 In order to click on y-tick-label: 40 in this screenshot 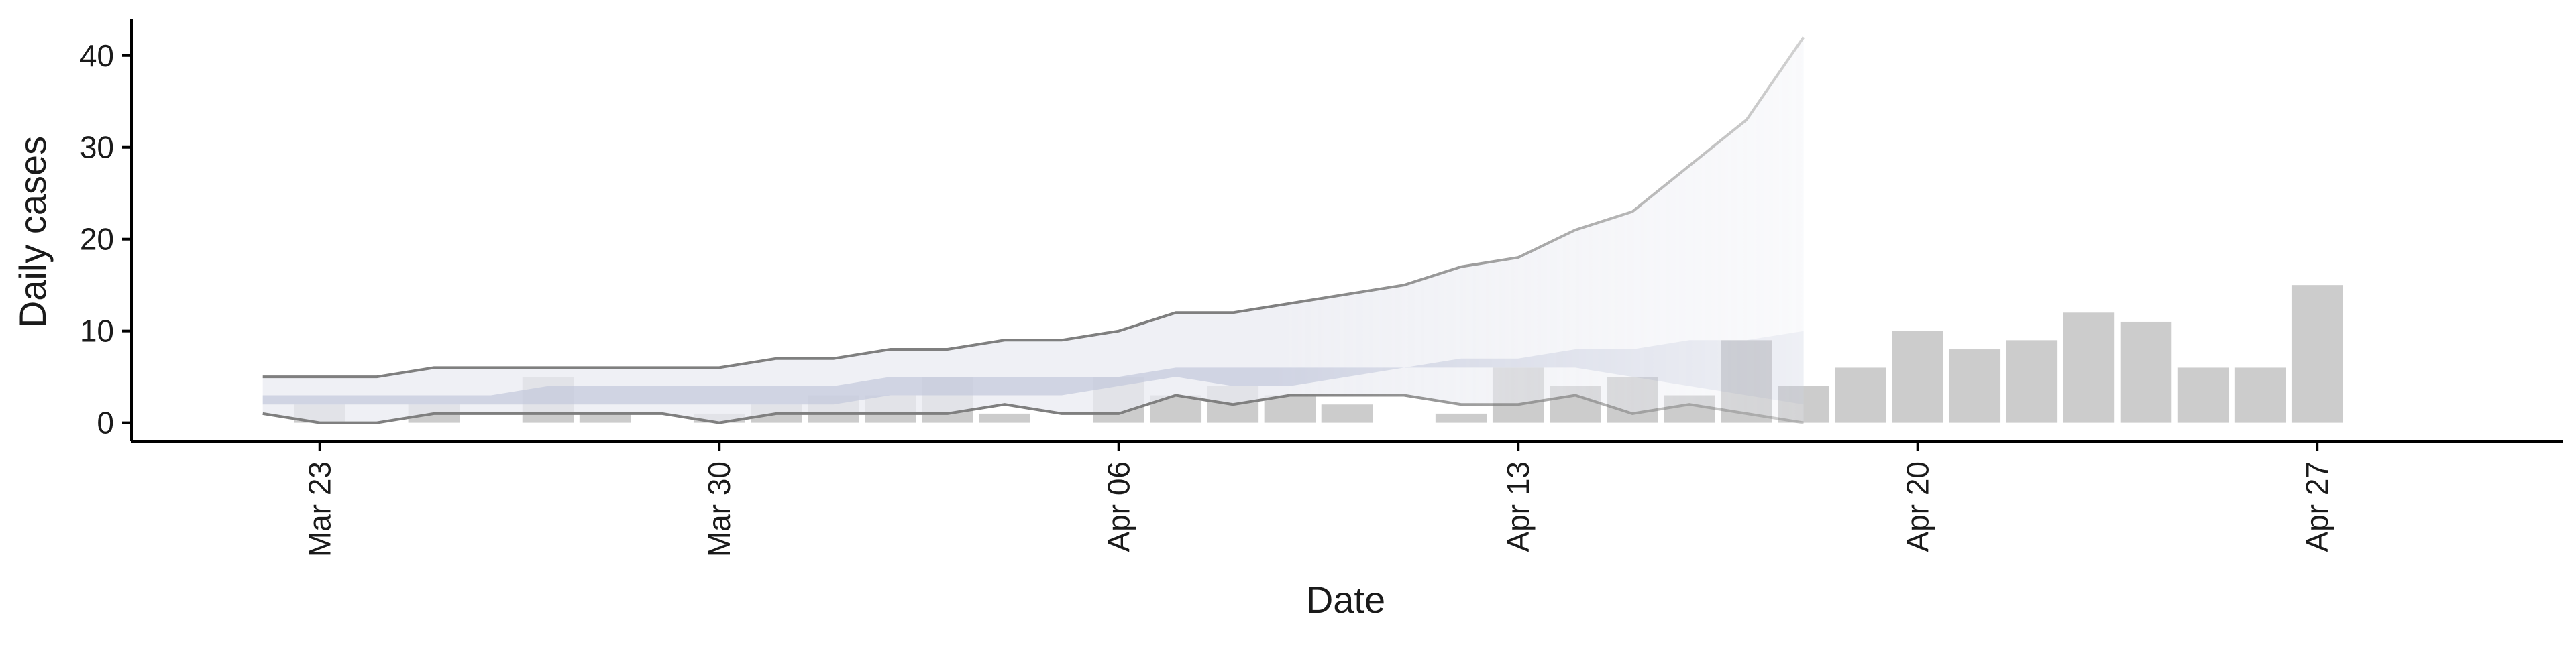, I will do `click(97, 56)`.